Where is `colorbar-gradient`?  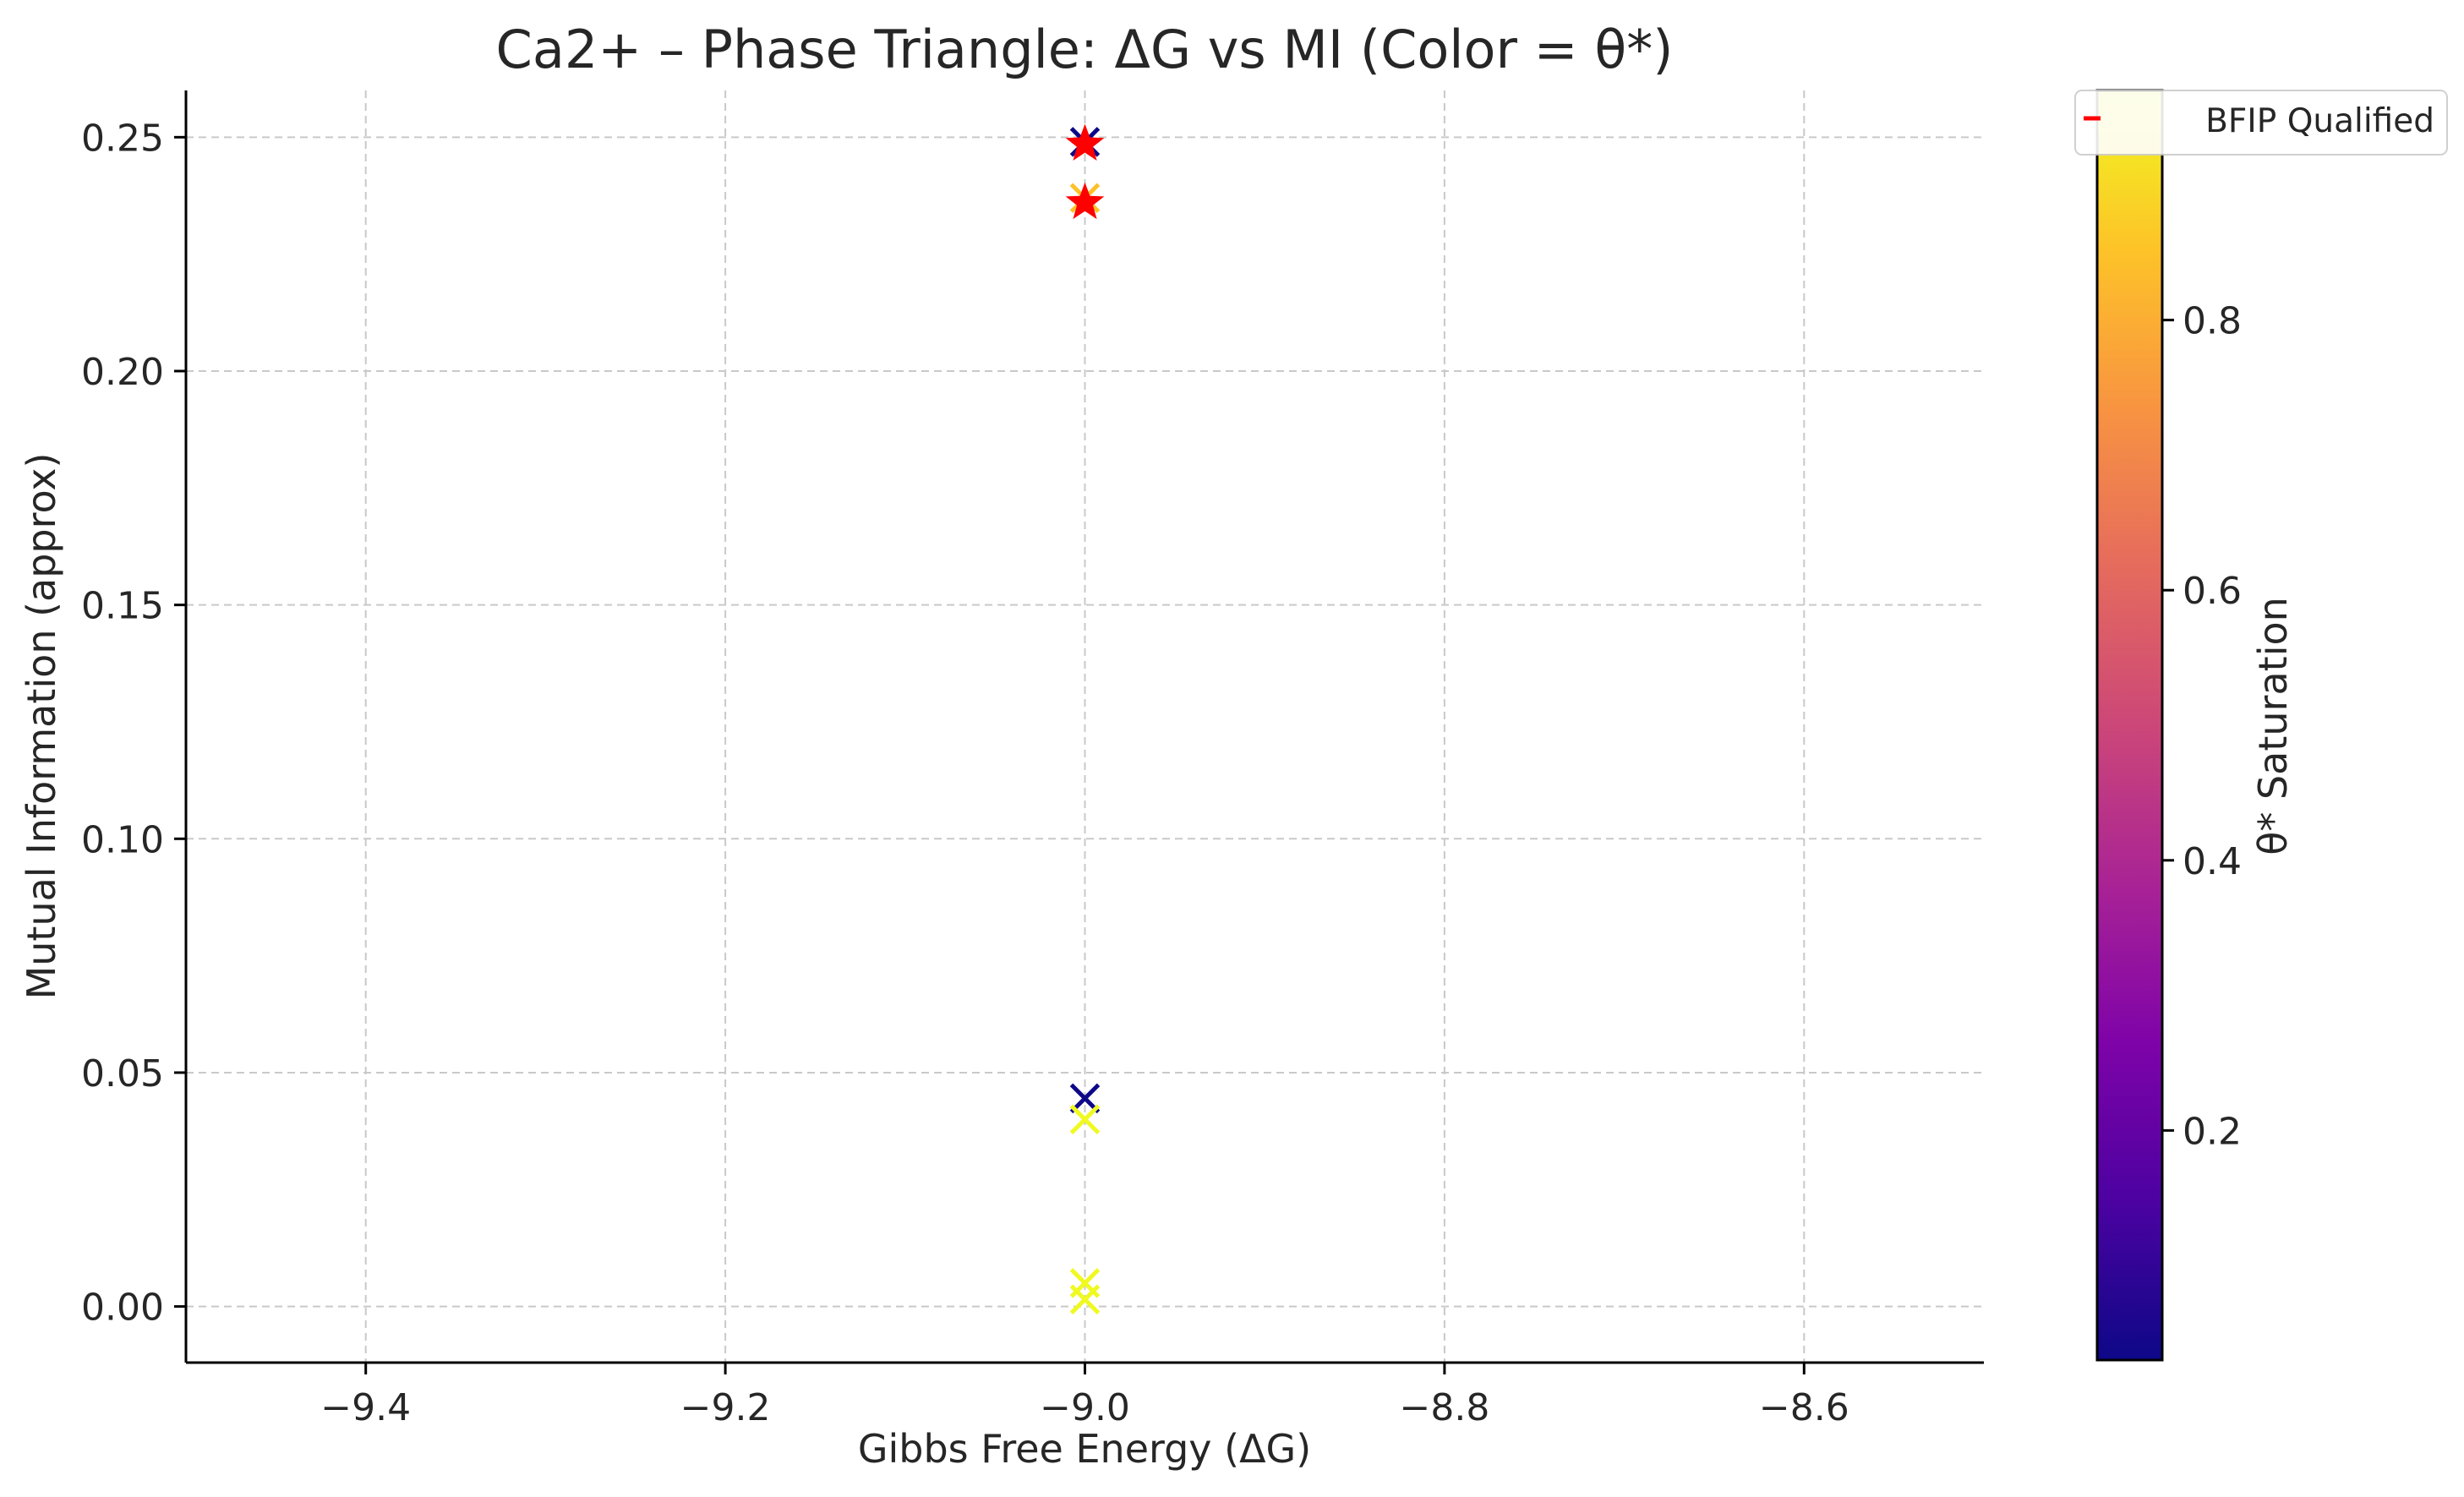
colorbar-gradient is located at coordinates (2129, 726).